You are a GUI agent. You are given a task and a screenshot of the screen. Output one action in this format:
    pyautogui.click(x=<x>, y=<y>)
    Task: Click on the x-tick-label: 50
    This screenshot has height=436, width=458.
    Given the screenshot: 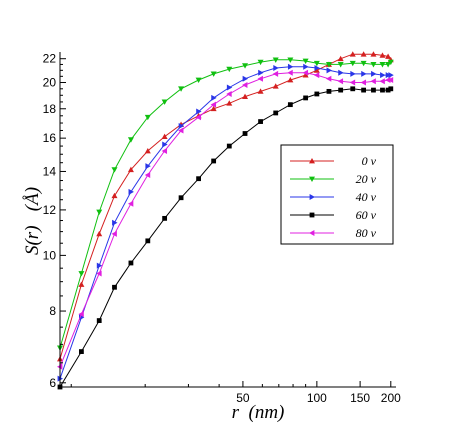 What is the action you would take?
    pyautogui.click(x=243, y=398)
    